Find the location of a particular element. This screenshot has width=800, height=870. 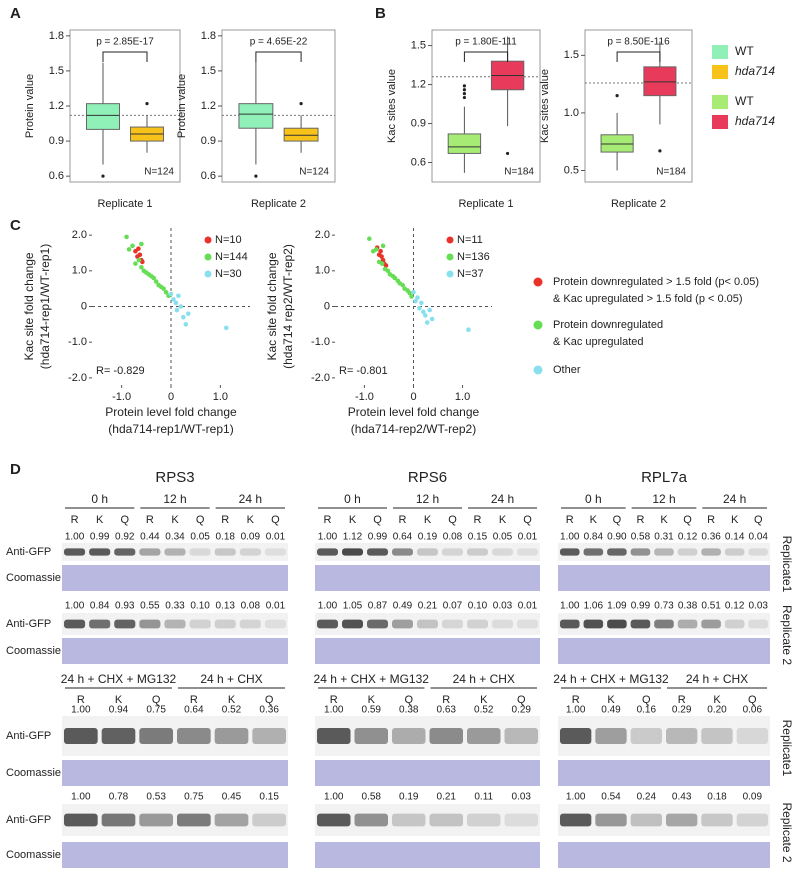

band-value: 0.78 is located at coordinates (119, 797).